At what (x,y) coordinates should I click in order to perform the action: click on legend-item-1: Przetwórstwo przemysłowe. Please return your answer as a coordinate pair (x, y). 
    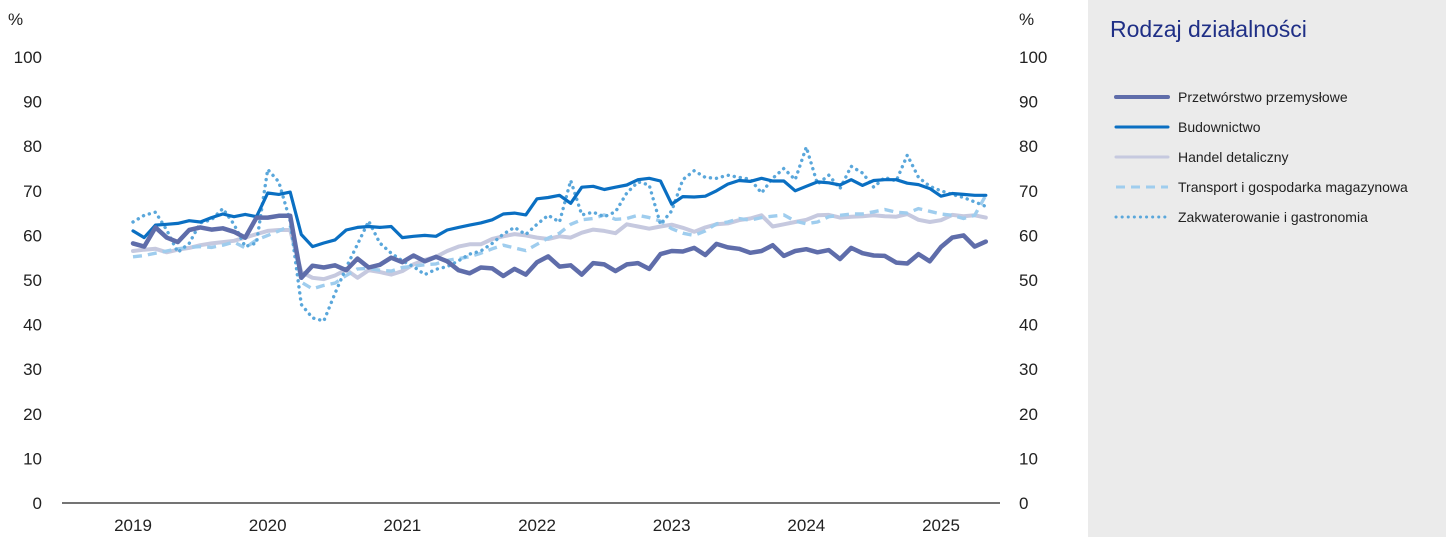
    Looking at the image, I should click on (1231, 97).